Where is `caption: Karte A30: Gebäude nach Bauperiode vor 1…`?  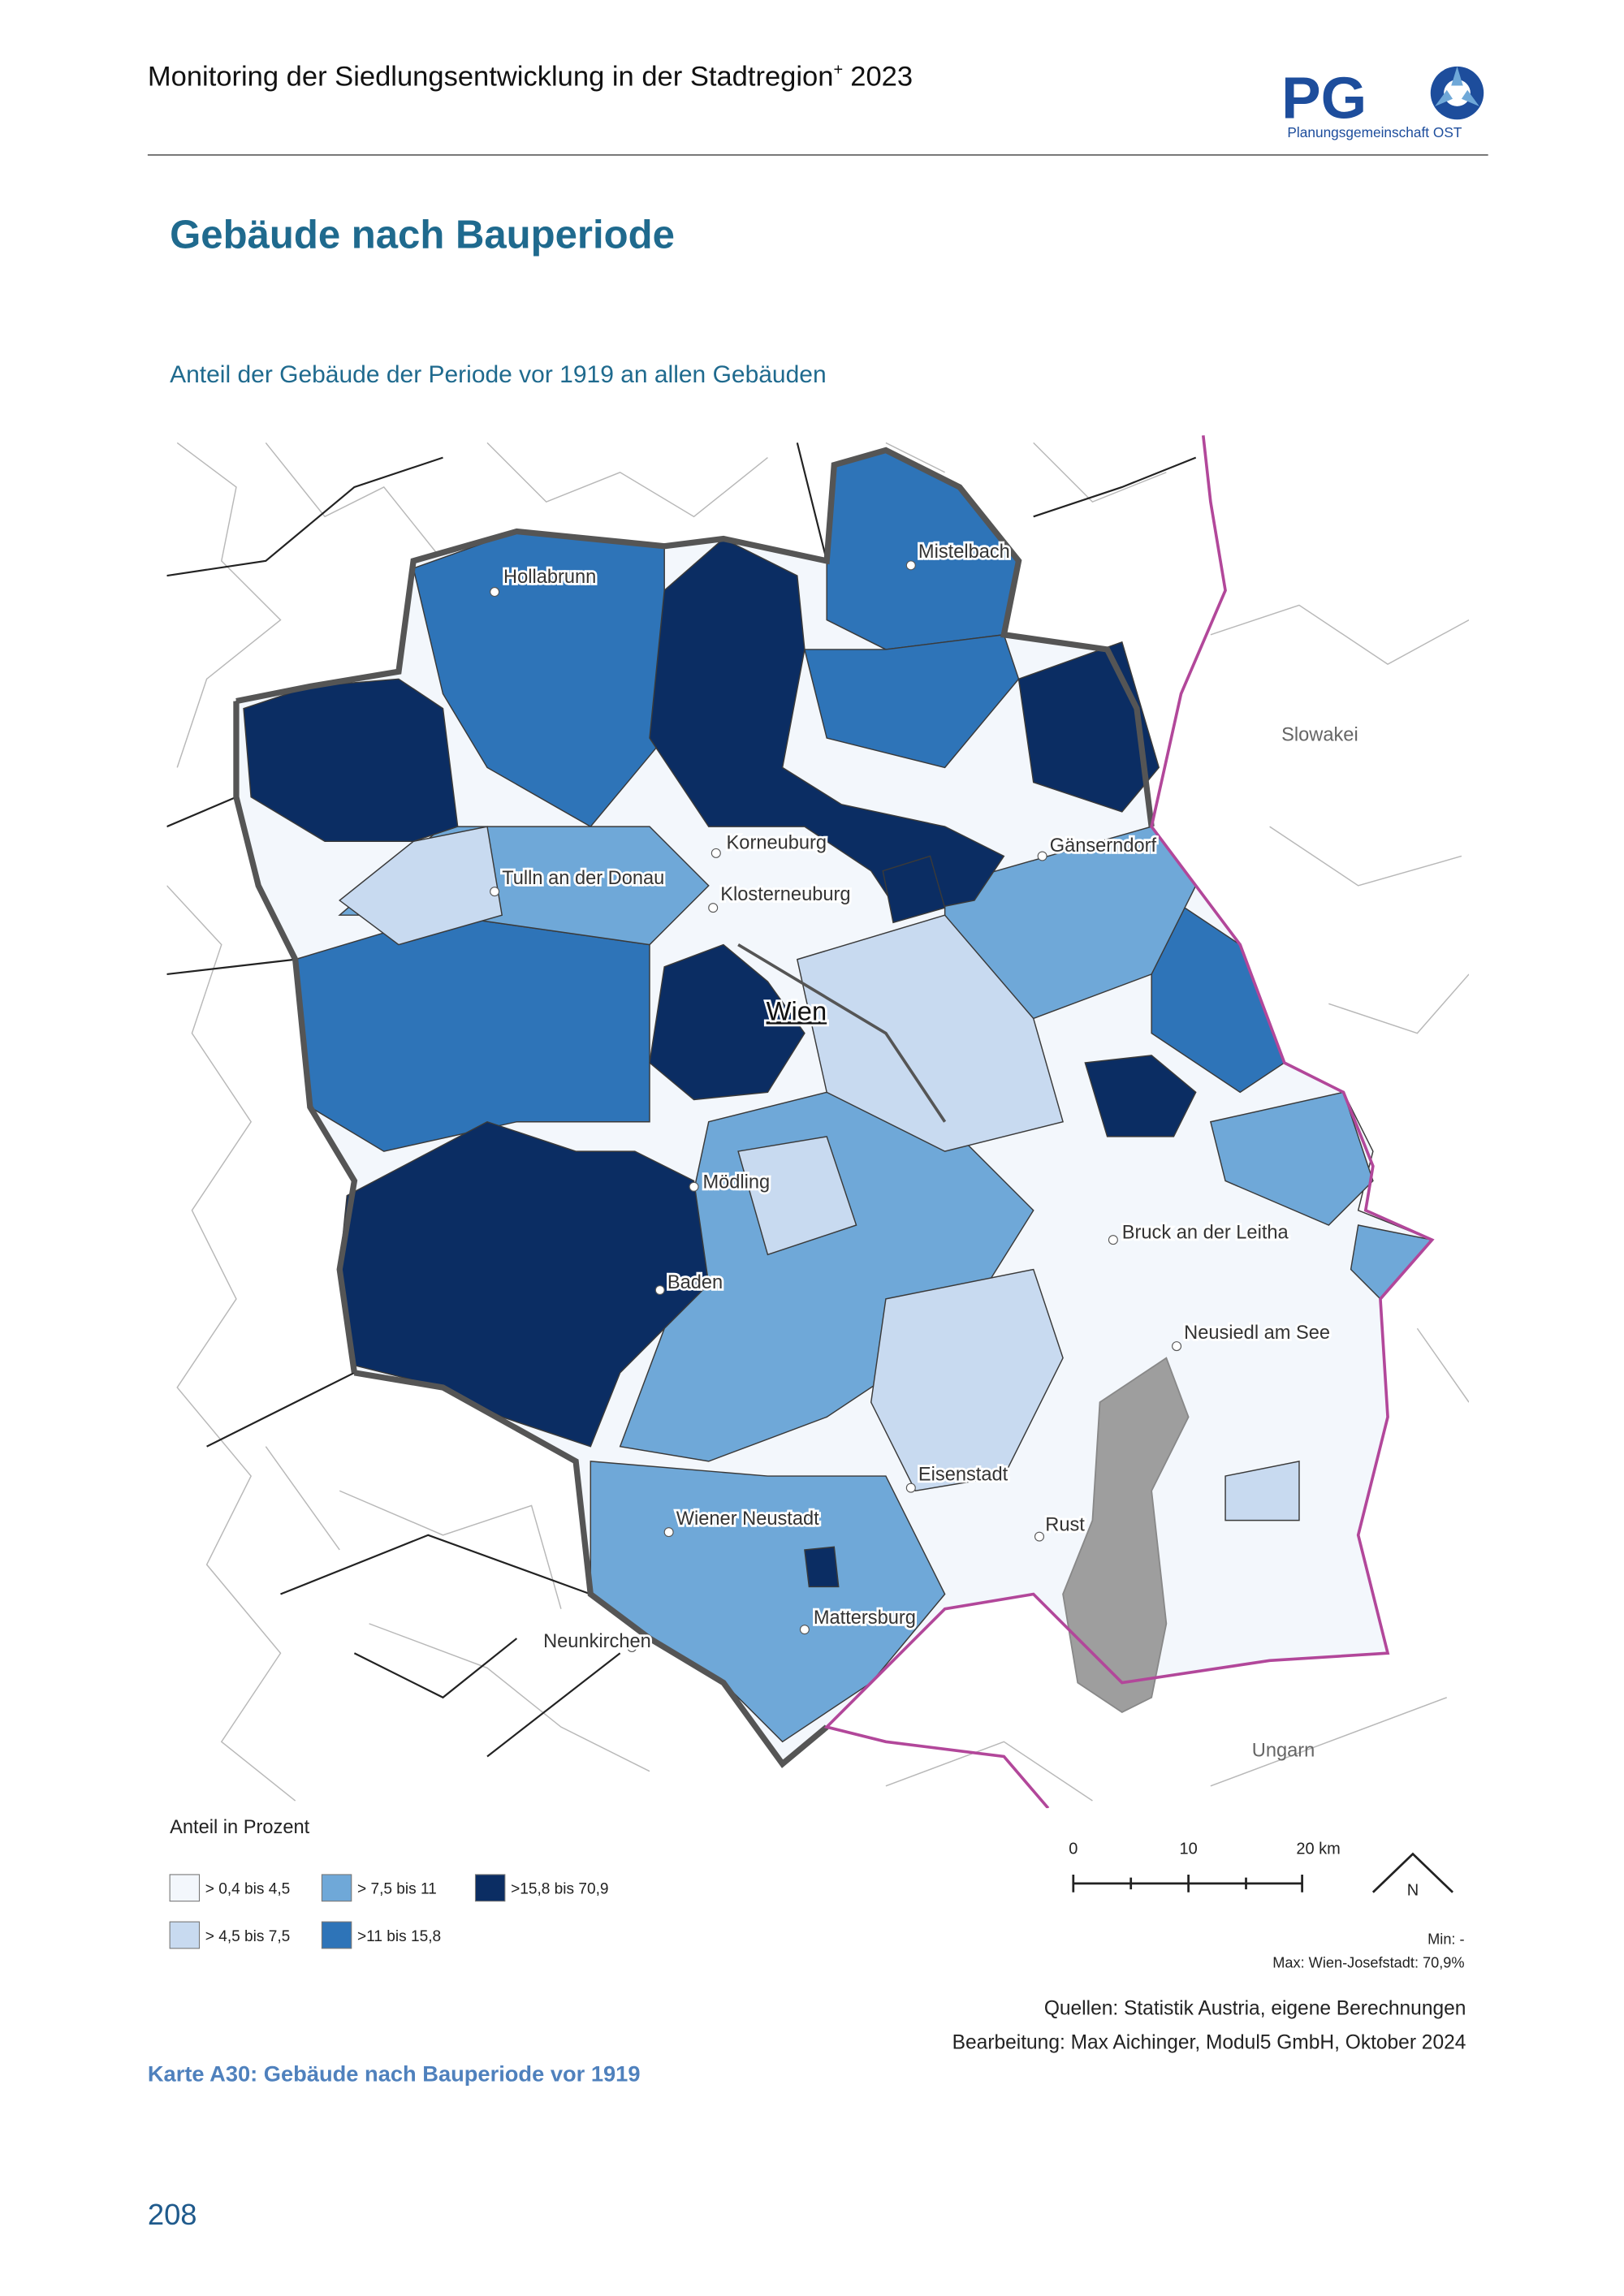
caption: Karte A30: Gebäude nach Bauperiode vor 1… is located at coordinates (395, 2073).